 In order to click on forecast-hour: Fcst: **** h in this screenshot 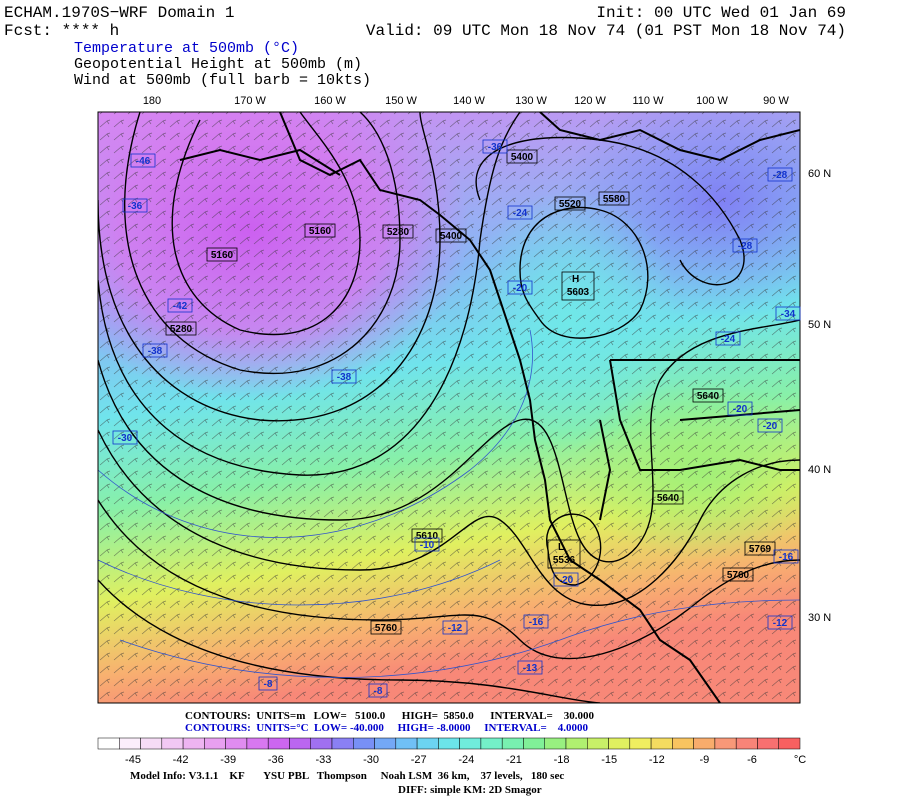, I will do `click(61, 31)`.